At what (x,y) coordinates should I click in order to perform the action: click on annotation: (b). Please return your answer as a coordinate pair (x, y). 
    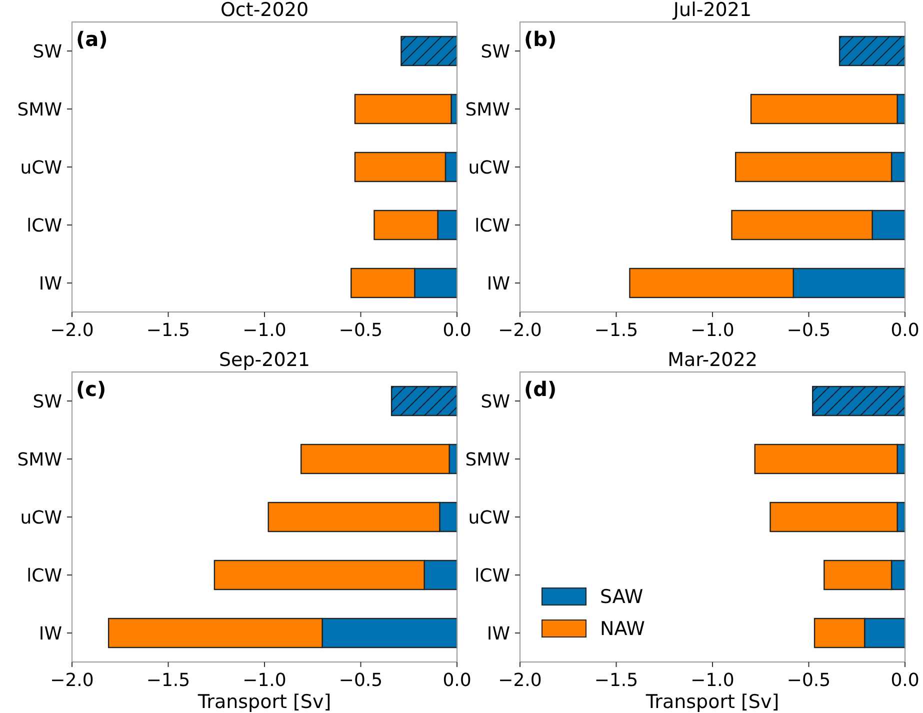
    Looking at the image, I should click on (540, 39).